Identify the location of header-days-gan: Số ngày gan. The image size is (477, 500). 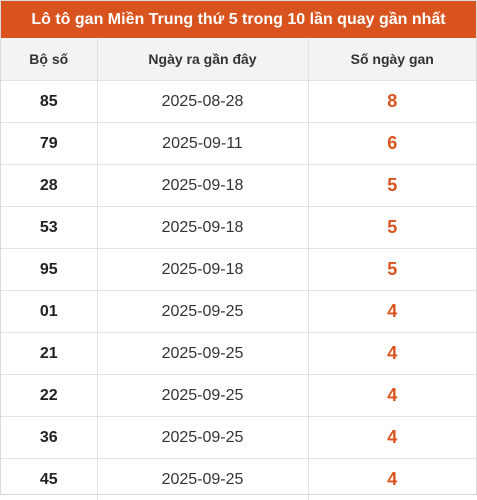
(392, 59).